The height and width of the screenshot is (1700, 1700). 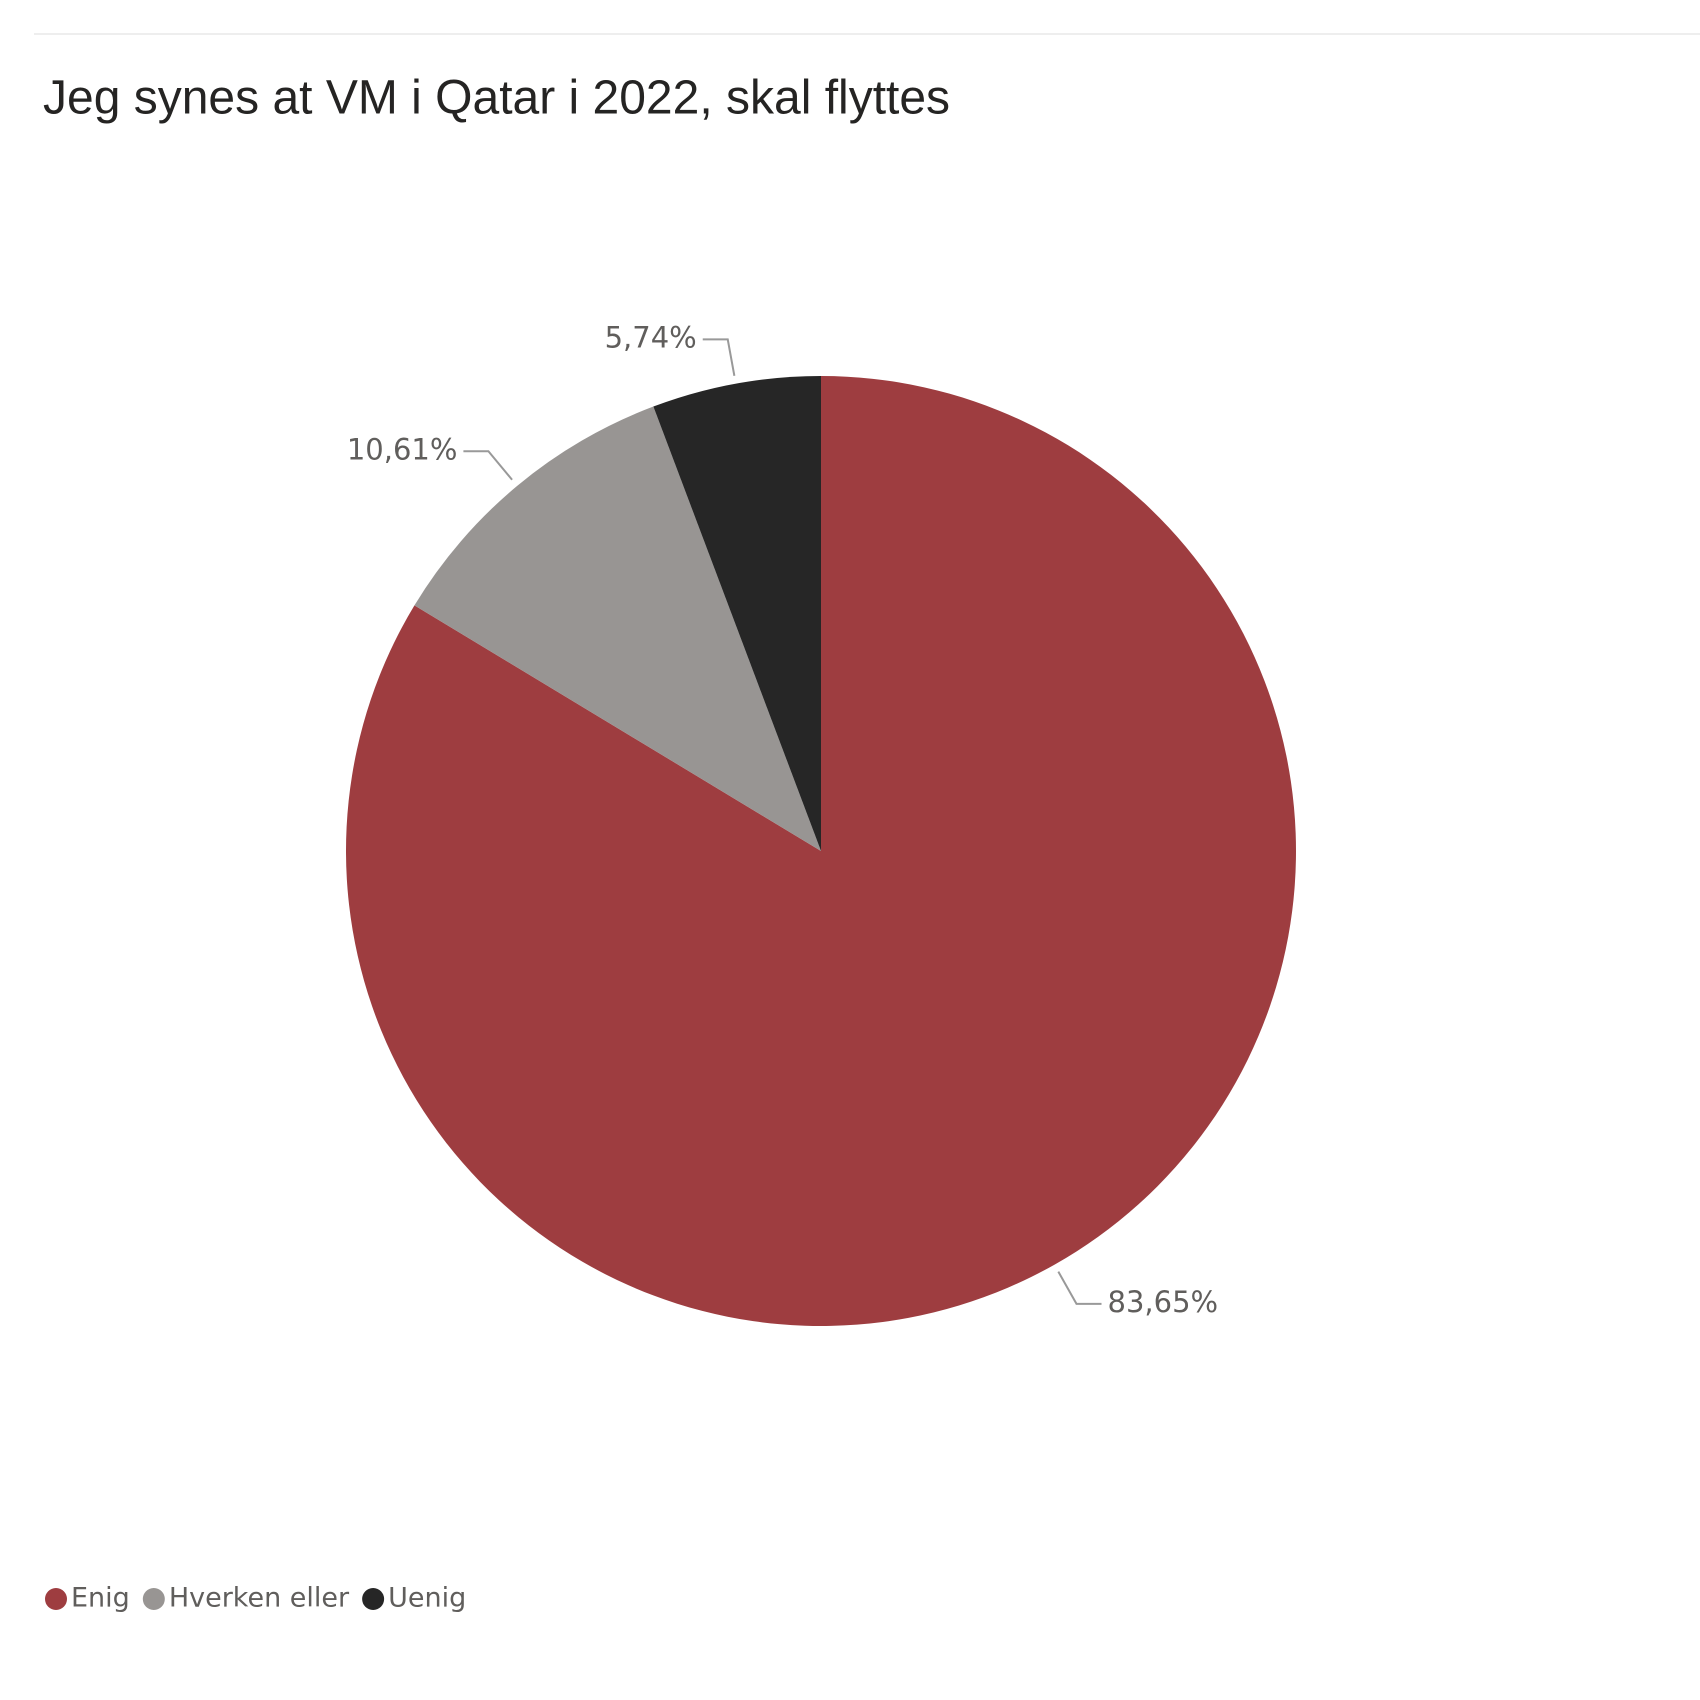 I want to click on legend-label: Enig, so click(x=100, y=1598).